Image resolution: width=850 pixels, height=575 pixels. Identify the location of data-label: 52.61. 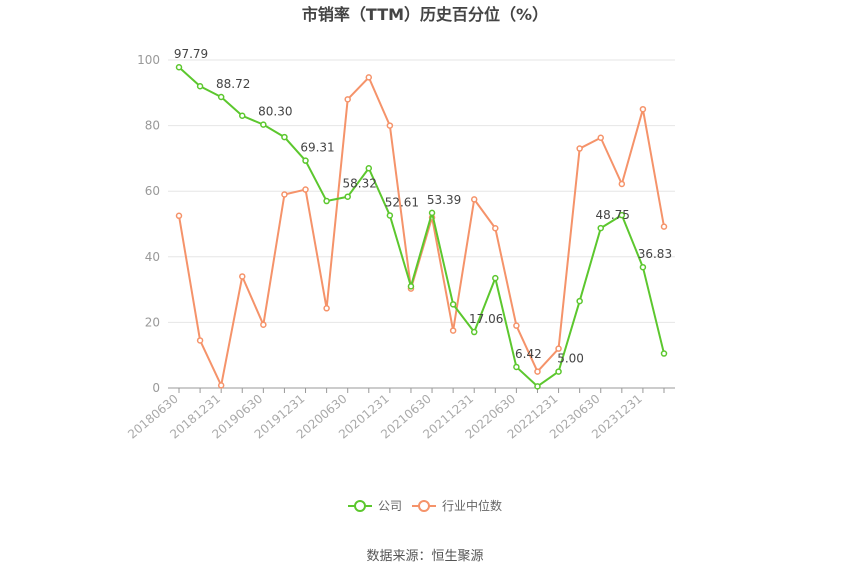
(402, 202).